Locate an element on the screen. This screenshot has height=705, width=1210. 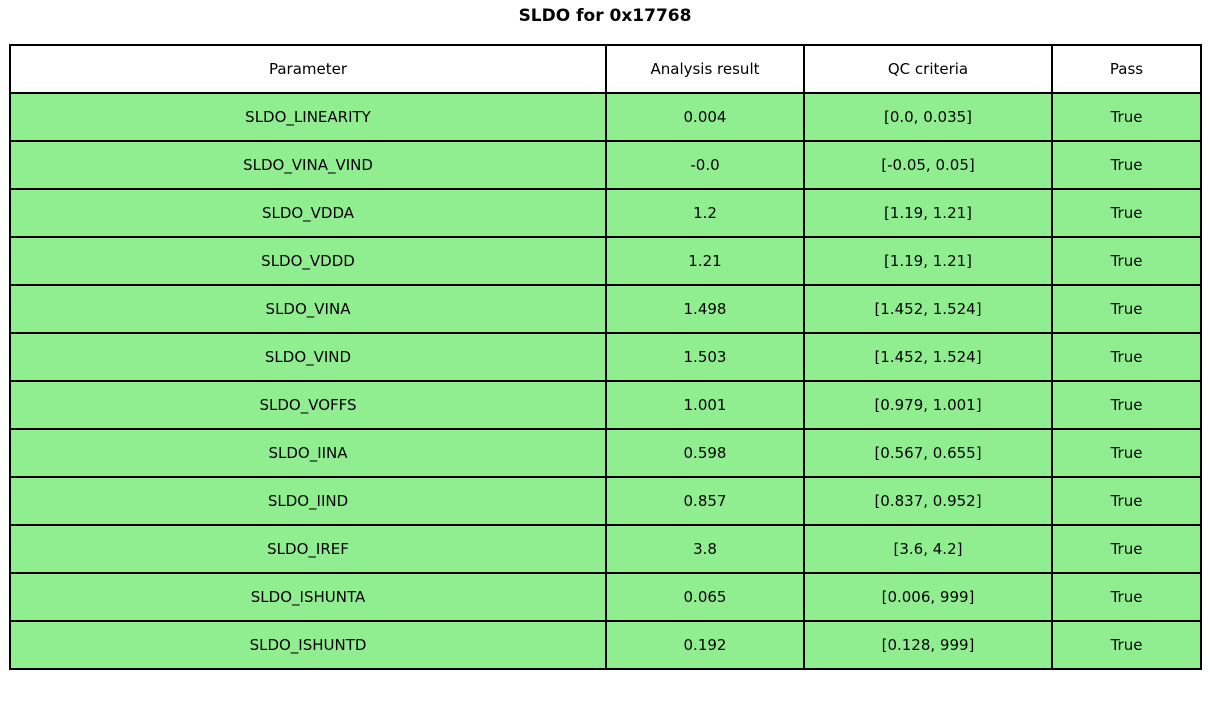
cell-qc-criteria: [-0.05, 0.05] is located at coordinates (928, 165).